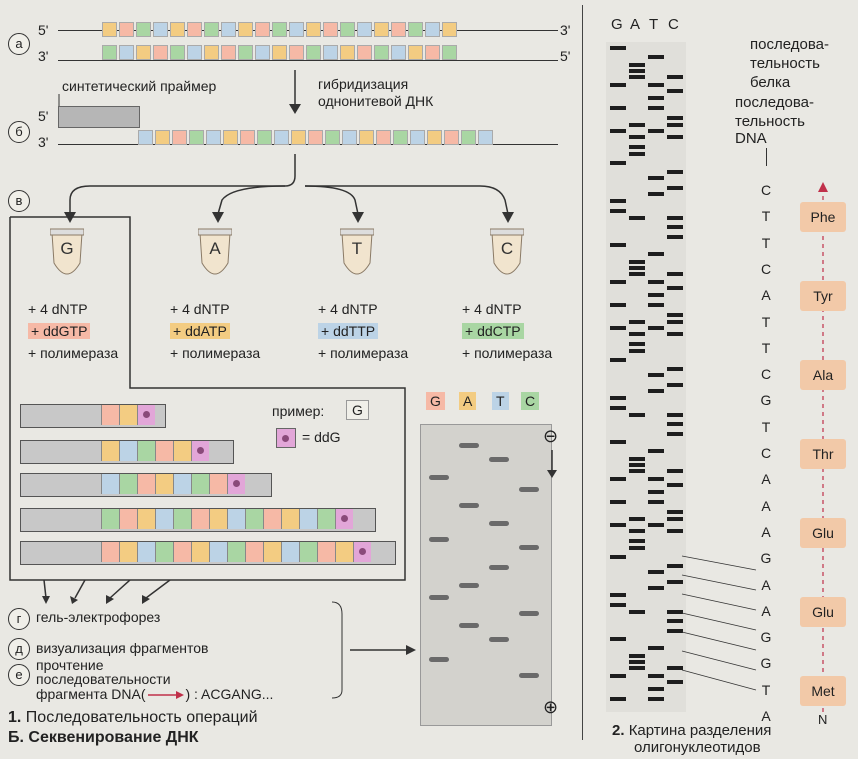  I want to click on reaction-tube-t: T, so click(357, 253).